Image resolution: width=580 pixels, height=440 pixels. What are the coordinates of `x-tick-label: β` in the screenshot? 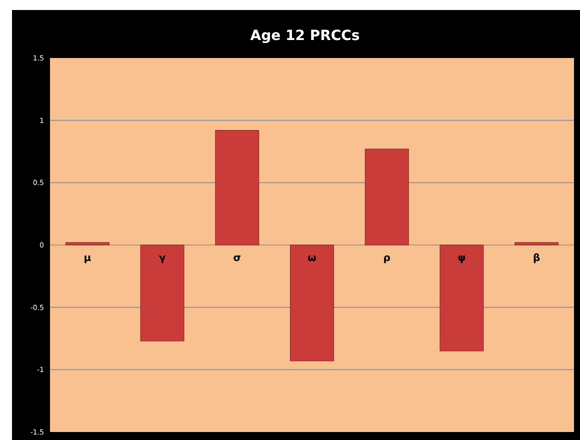 It's located at (536, 258).